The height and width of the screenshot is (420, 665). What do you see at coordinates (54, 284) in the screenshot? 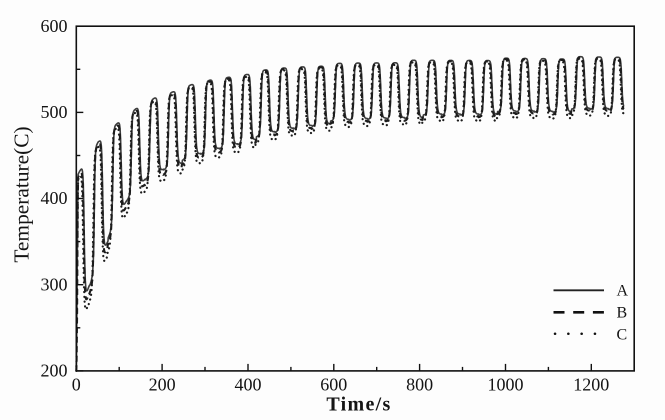
I see `svg-text: 300` at bounding box center [54, 284].